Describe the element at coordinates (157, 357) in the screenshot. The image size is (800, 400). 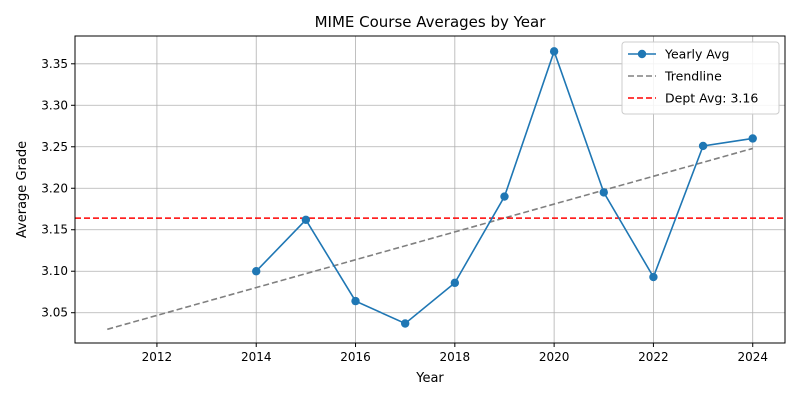
I see `x-tick-label: 2012` at that location.